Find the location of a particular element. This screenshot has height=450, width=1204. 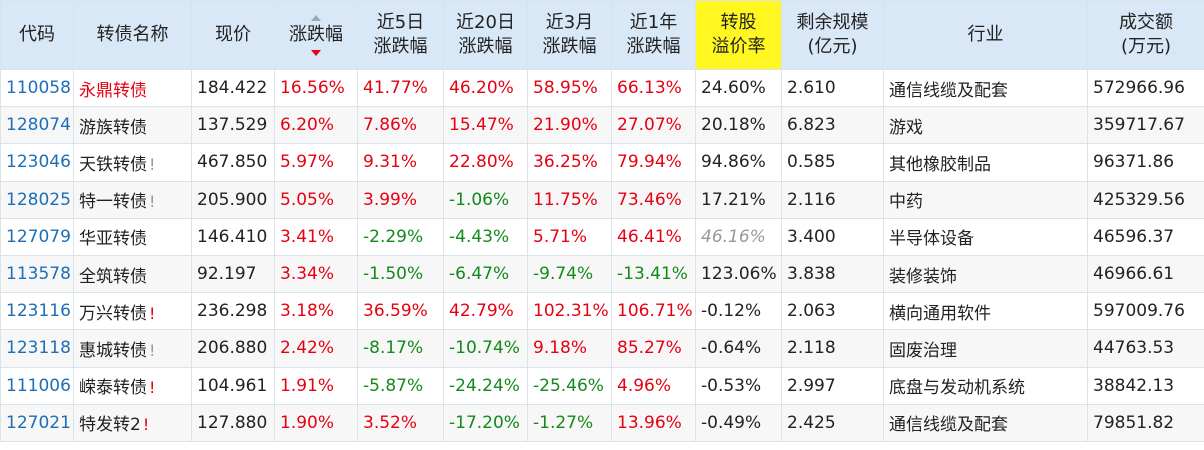

price-value: 236.298 is located at coordinates (232, 311).